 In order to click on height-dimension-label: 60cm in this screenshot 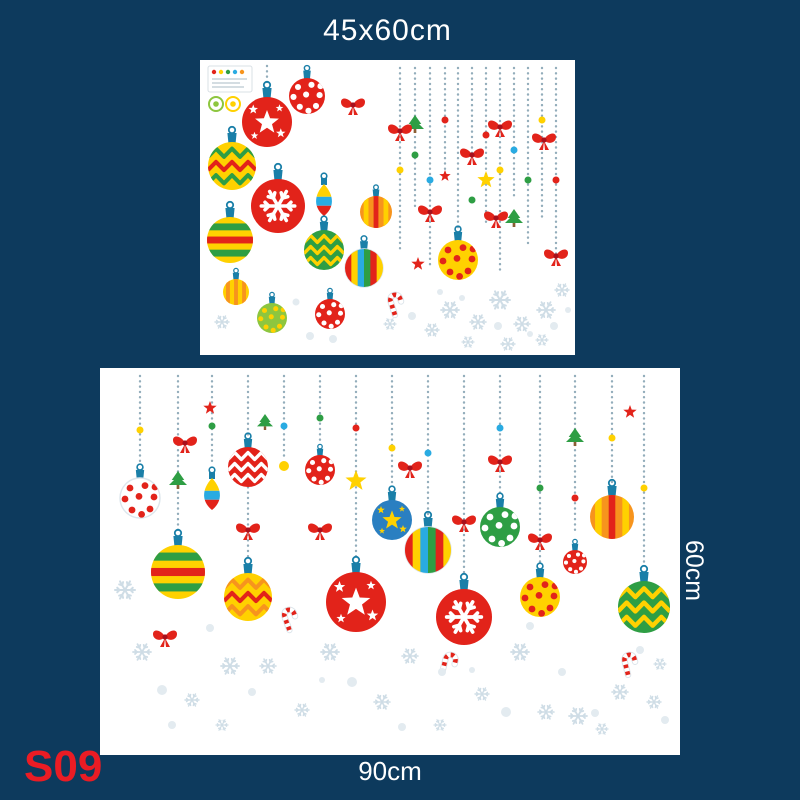, I will do `click(694, 571)`.